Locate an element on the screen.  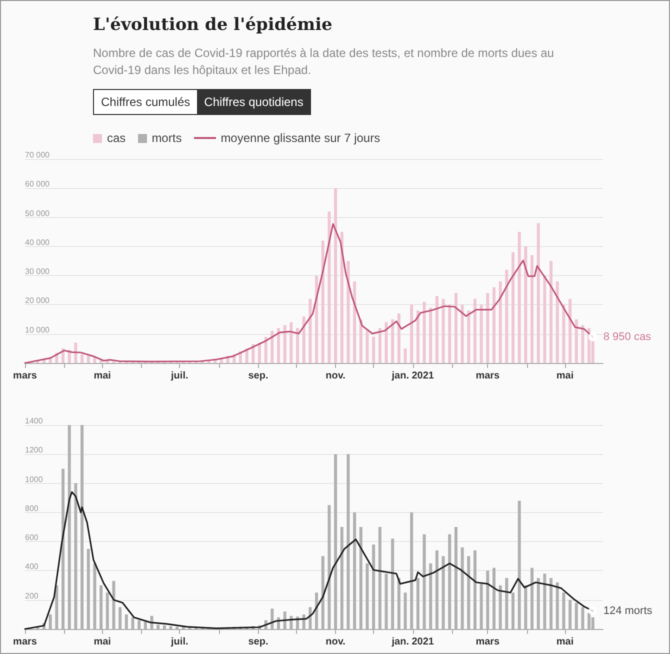
text: Chiffres cumulés is located at coordinates (146, 102).